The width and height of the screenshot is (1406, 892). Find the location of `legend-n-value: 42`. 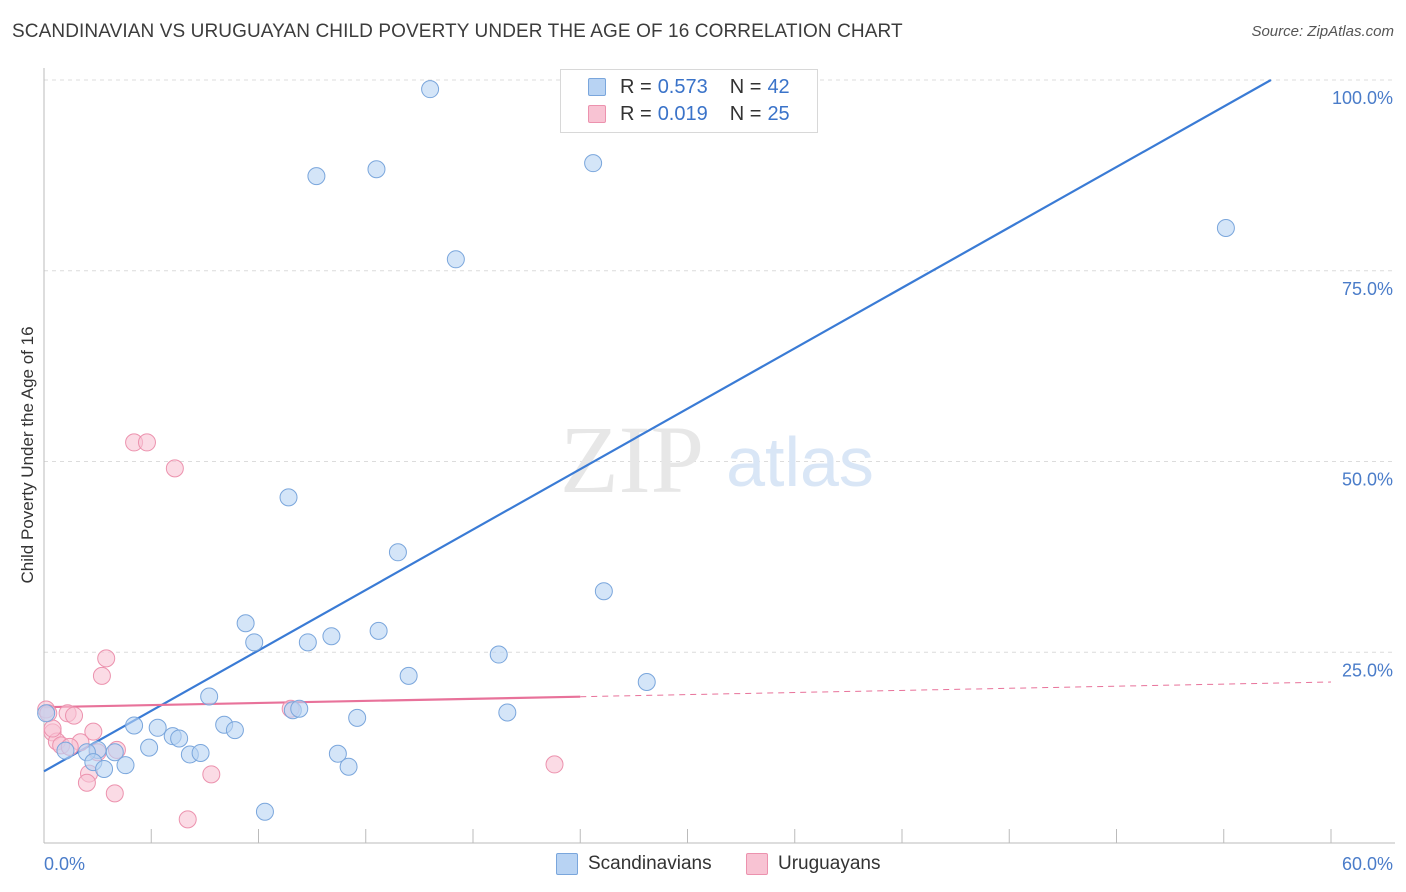

legend-n-value: 42 is located at coordinates (778, 86).